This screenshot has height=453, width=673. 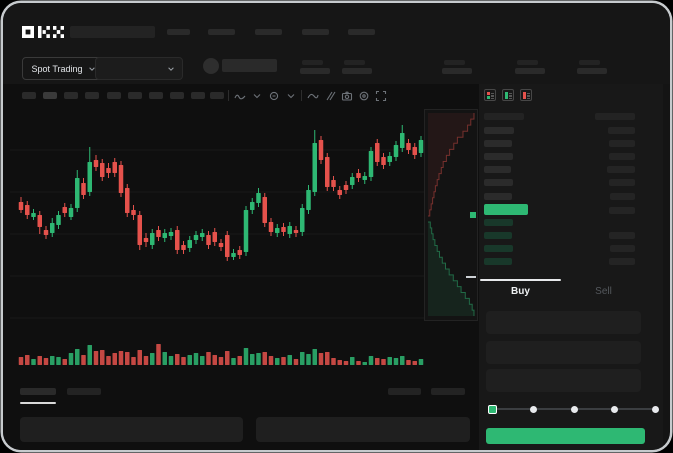 What do you see at coordinates (312, 95) in the screenshot?
I see `line-chart-icon` at bounding box center [312, 95].